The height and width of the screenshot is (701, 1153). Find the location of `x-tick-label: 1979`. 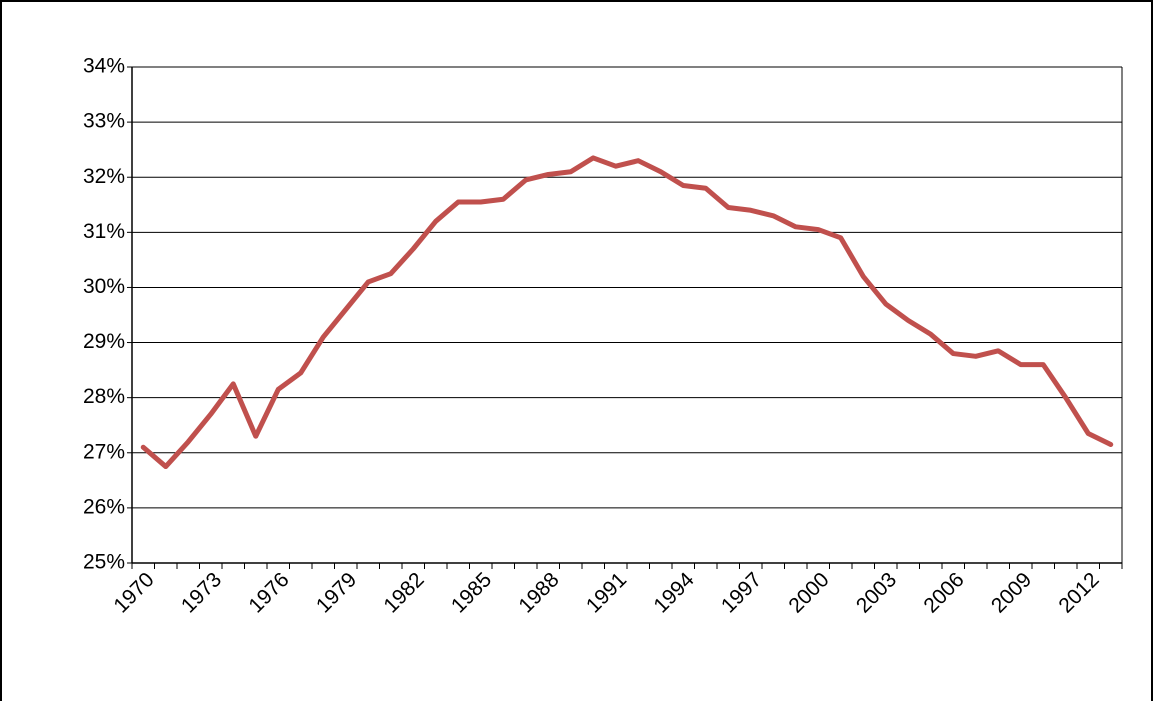

x-tick-label: 1979 is located at coordinates (336, 592).